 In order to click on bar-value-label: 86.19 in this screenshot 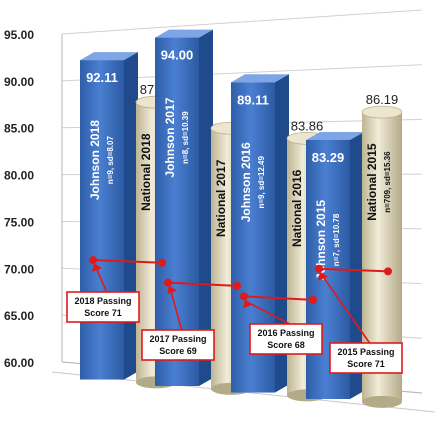, I will do `click(382, 99)`.